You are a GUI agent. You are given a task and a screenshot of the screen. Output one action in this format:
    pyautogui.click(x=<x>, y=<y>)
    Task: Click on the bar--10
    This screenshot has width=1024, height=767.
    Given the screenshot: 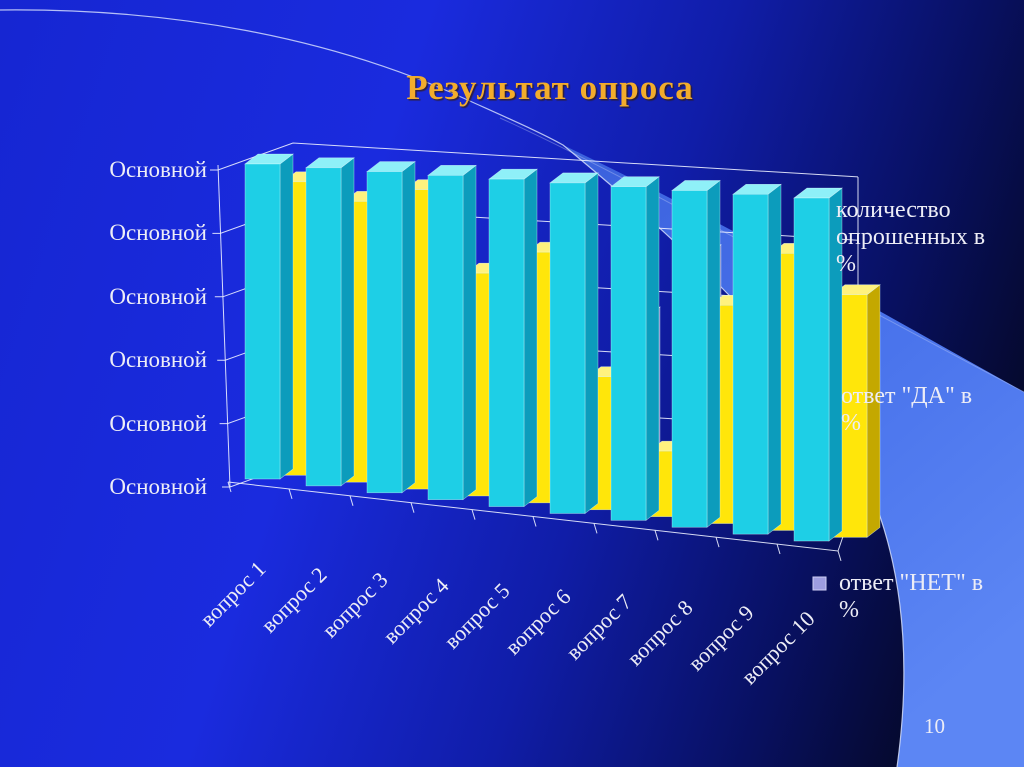 What is the action you would take?
    pyautogui.click(x=818, y=364)
    